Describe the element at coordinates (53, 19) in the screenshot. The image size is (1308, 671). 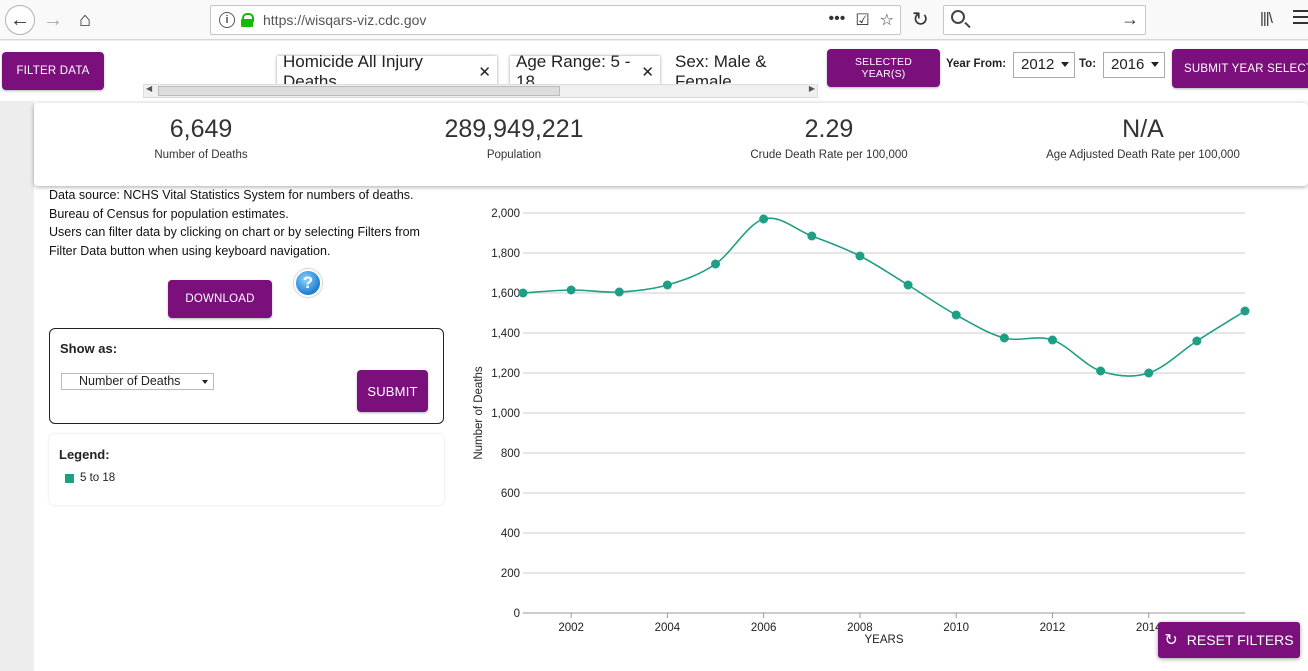
I see `forward-icon: →` at that location.